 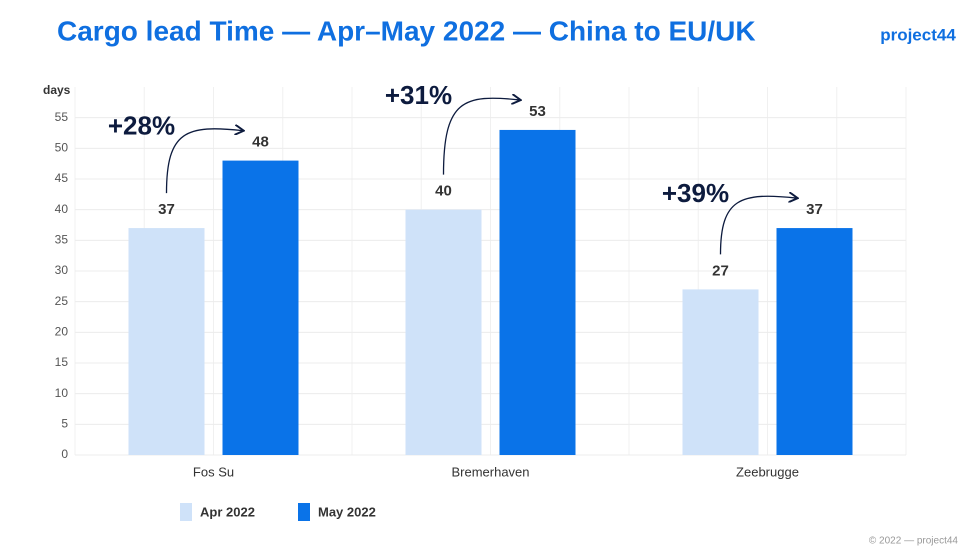 I want to click on y-tick-label: 55, so click(x=62, y=117).